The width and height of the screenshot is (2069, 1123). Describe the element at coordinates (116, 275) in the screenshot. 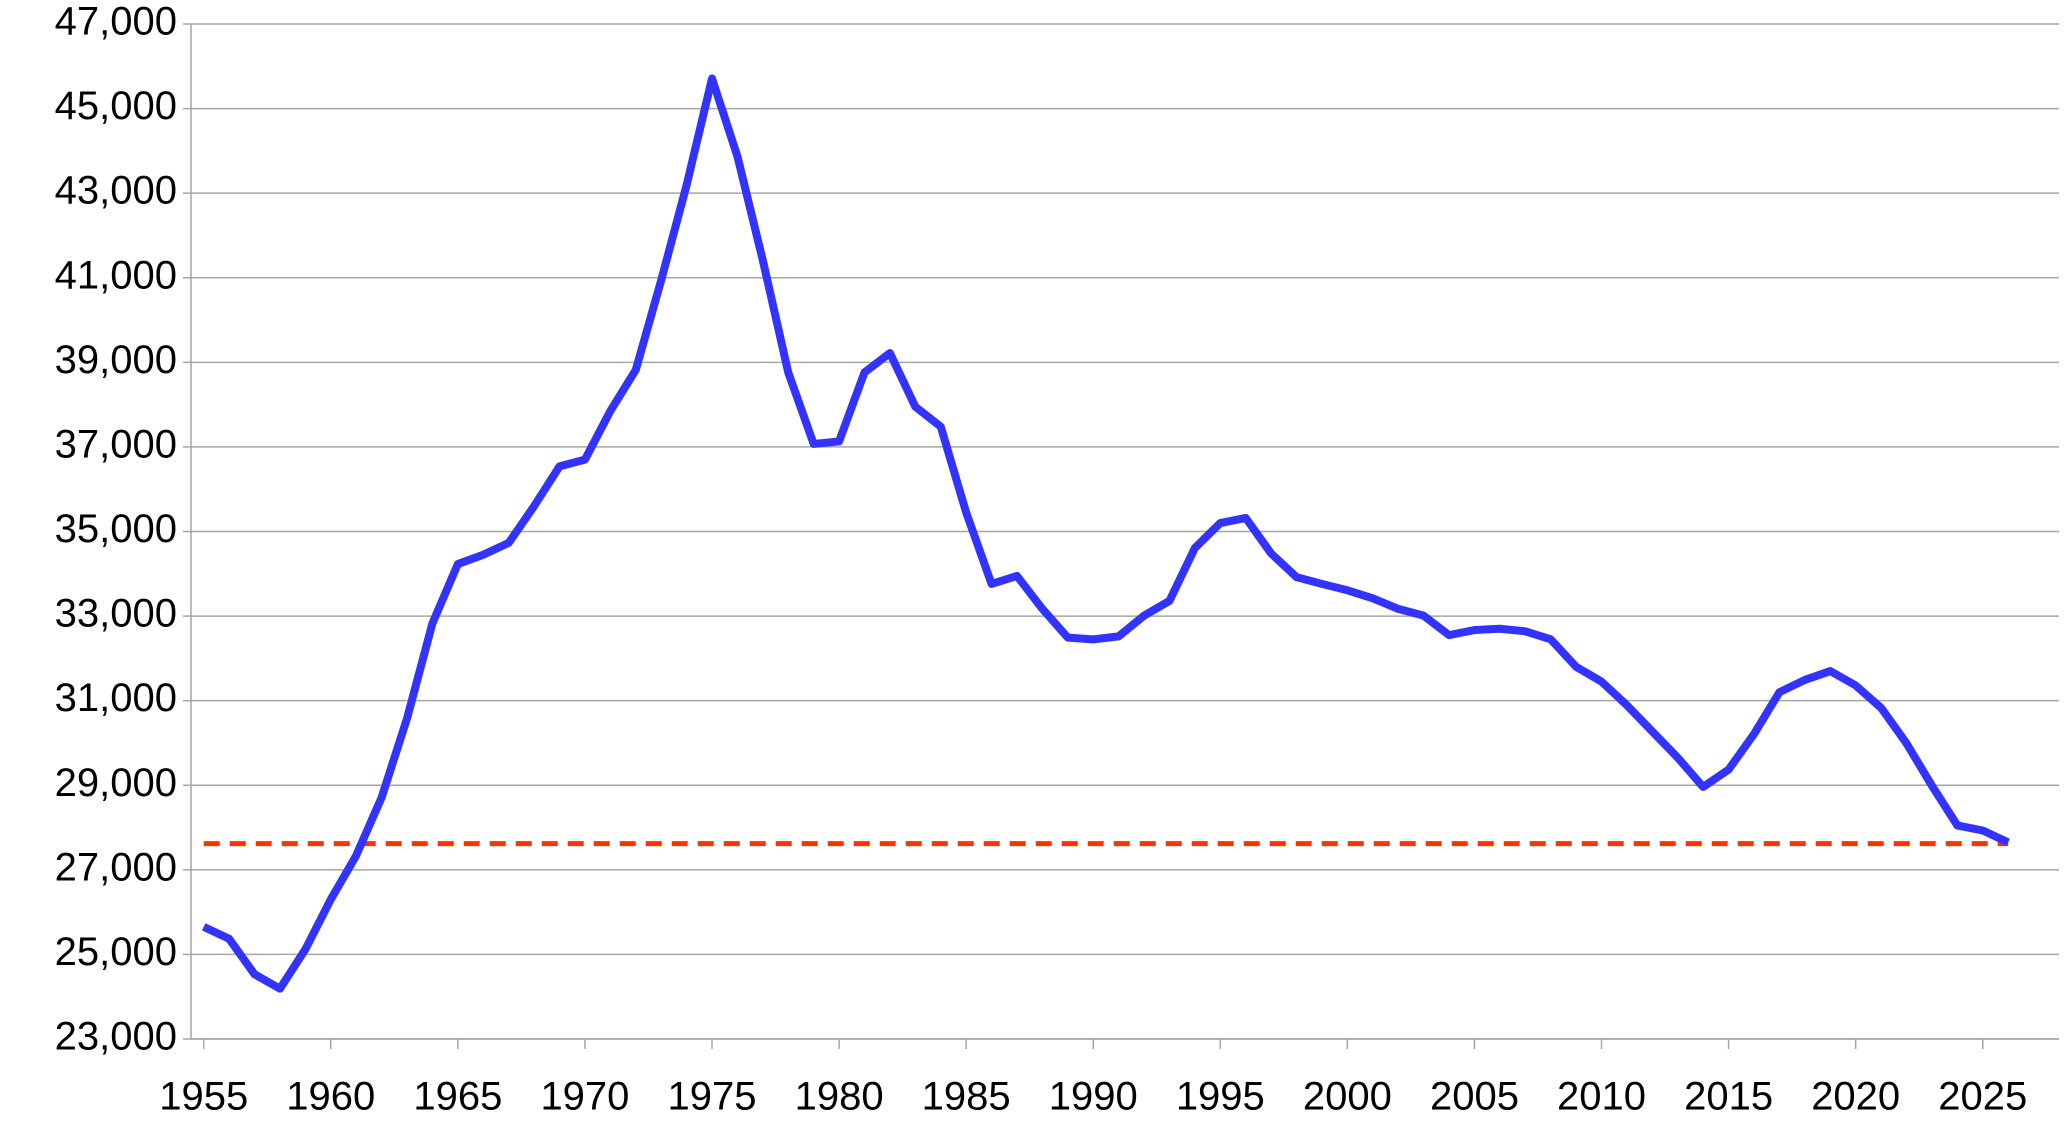

I see `y-tick-label: 41,000` at that location.